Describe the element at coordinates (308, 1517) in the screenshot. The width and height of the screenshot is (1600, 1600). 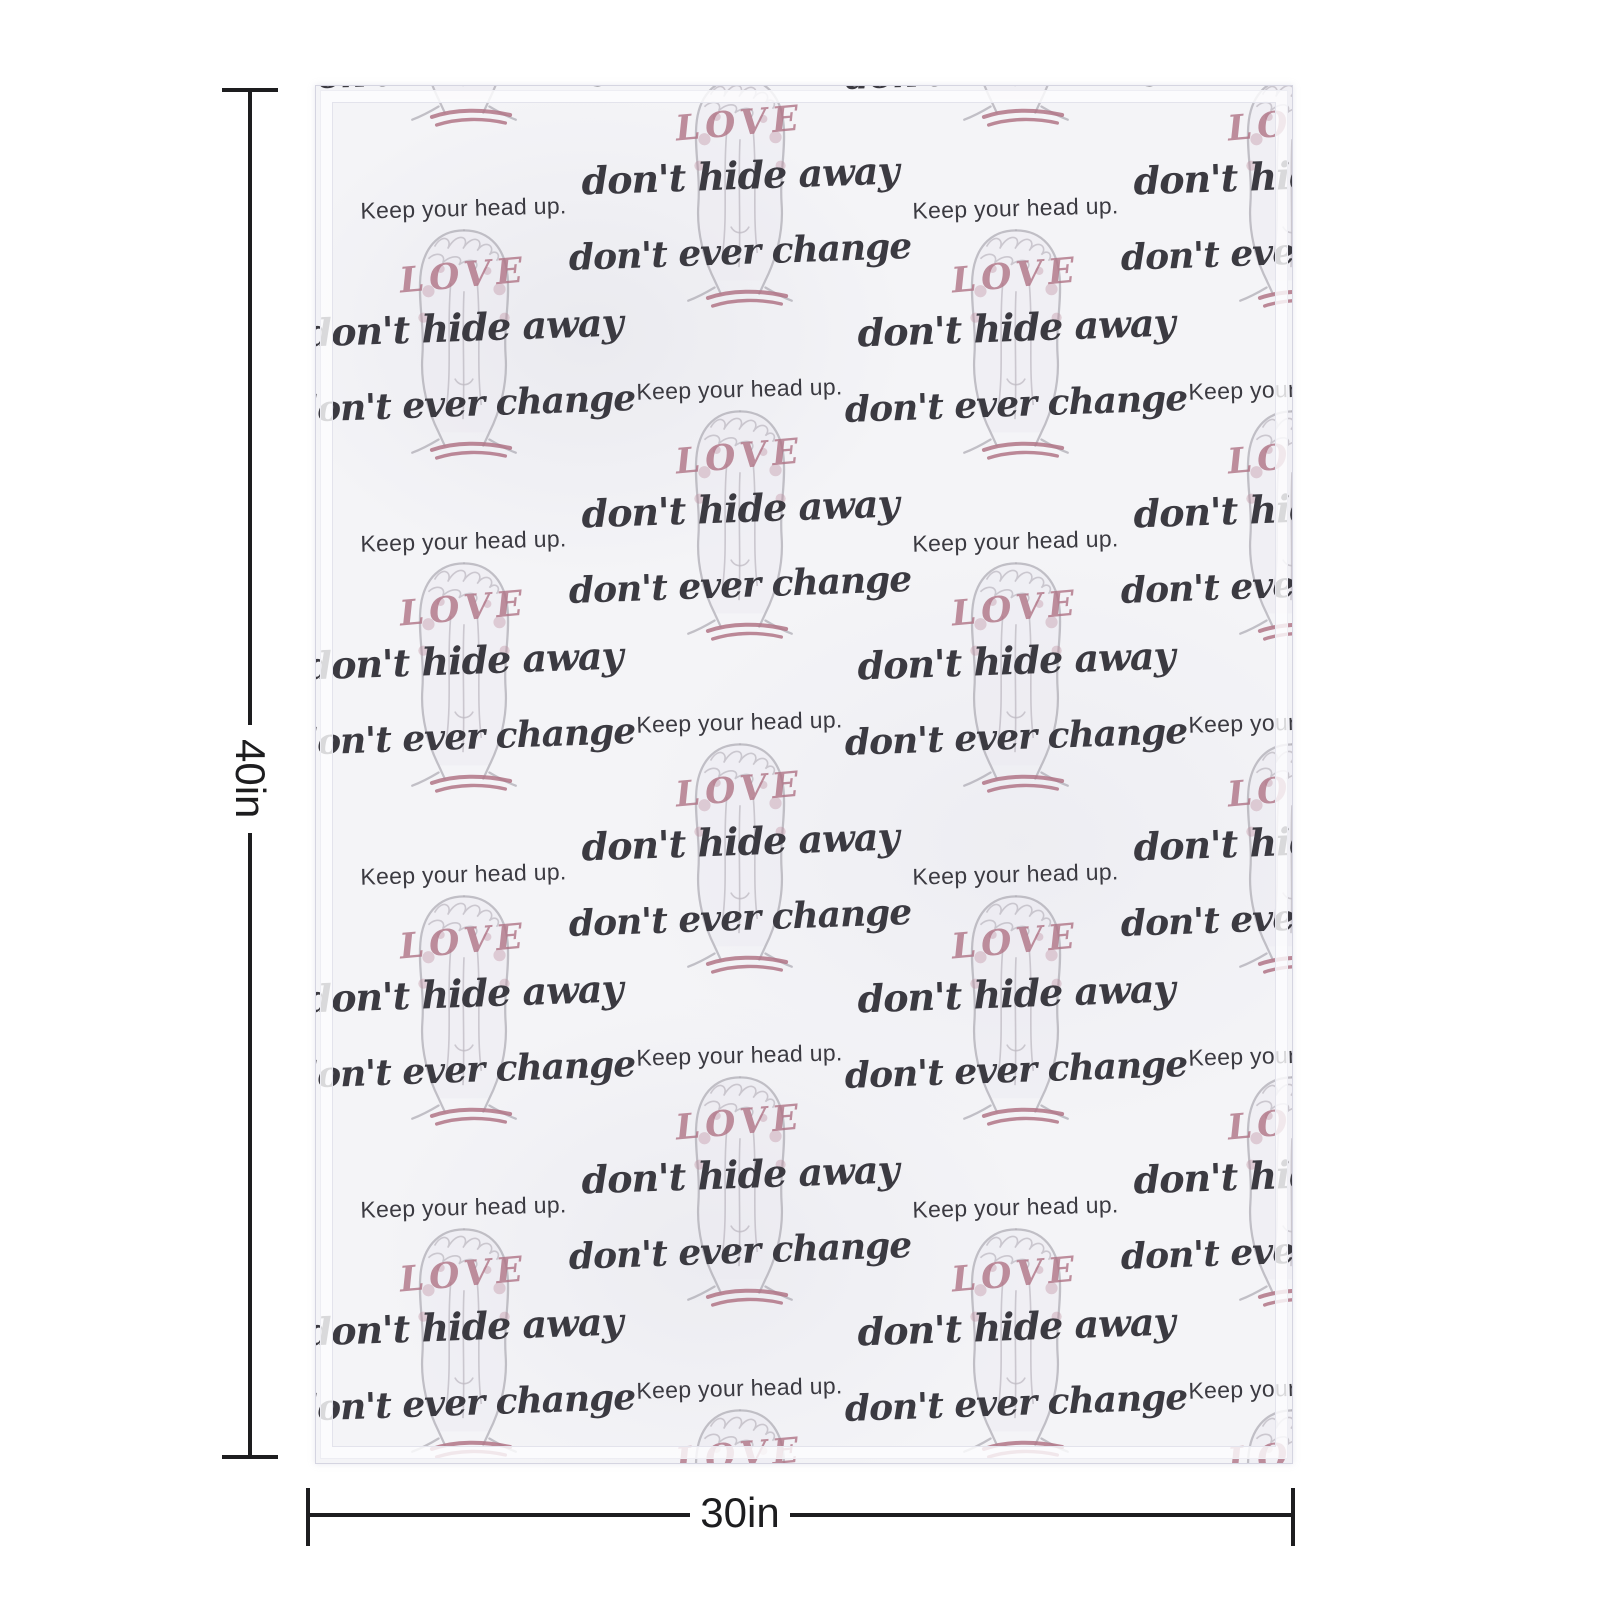
I see `width-dimension-left-tick` at that location.